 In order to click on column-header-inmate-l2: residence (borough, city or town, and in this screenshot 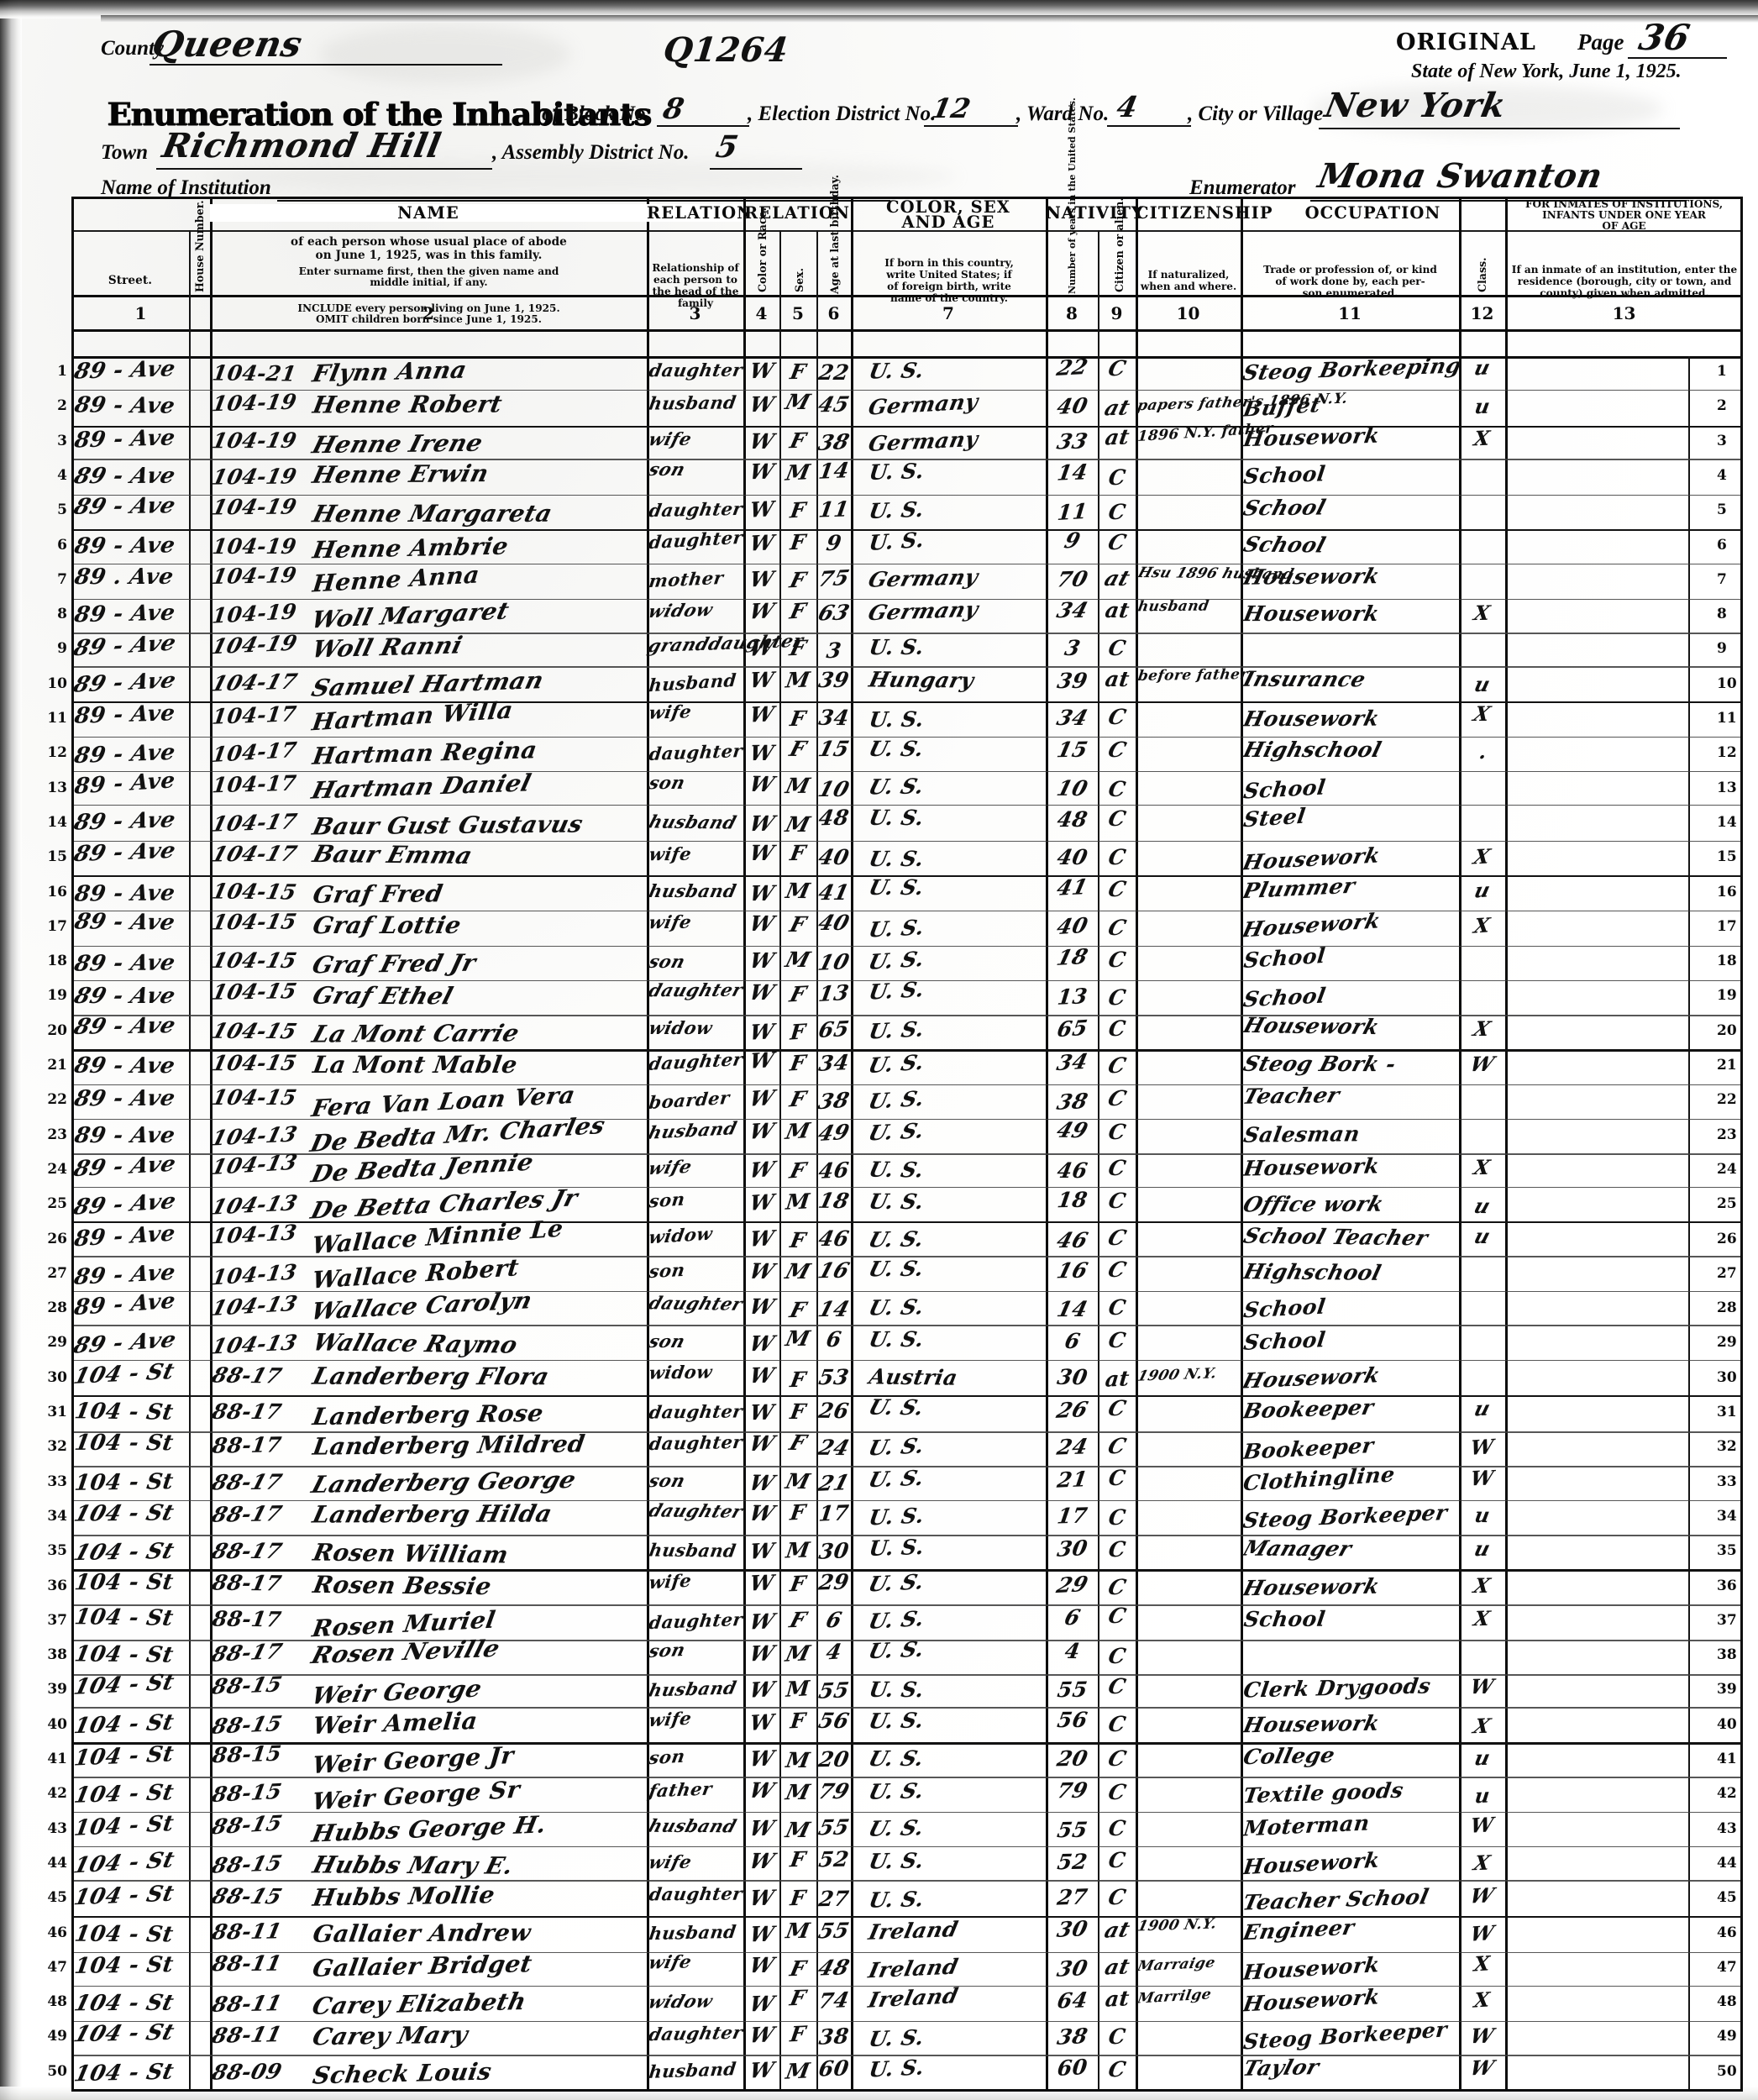, I will do `click(1624, 281)`.